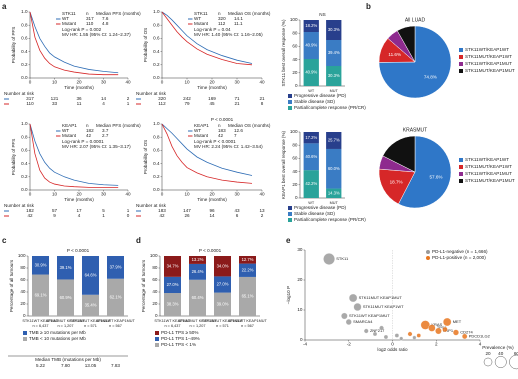  Describe the element at coordinates (105, 130) in the screenshot. I see `legend-median: 3.7` at that location.